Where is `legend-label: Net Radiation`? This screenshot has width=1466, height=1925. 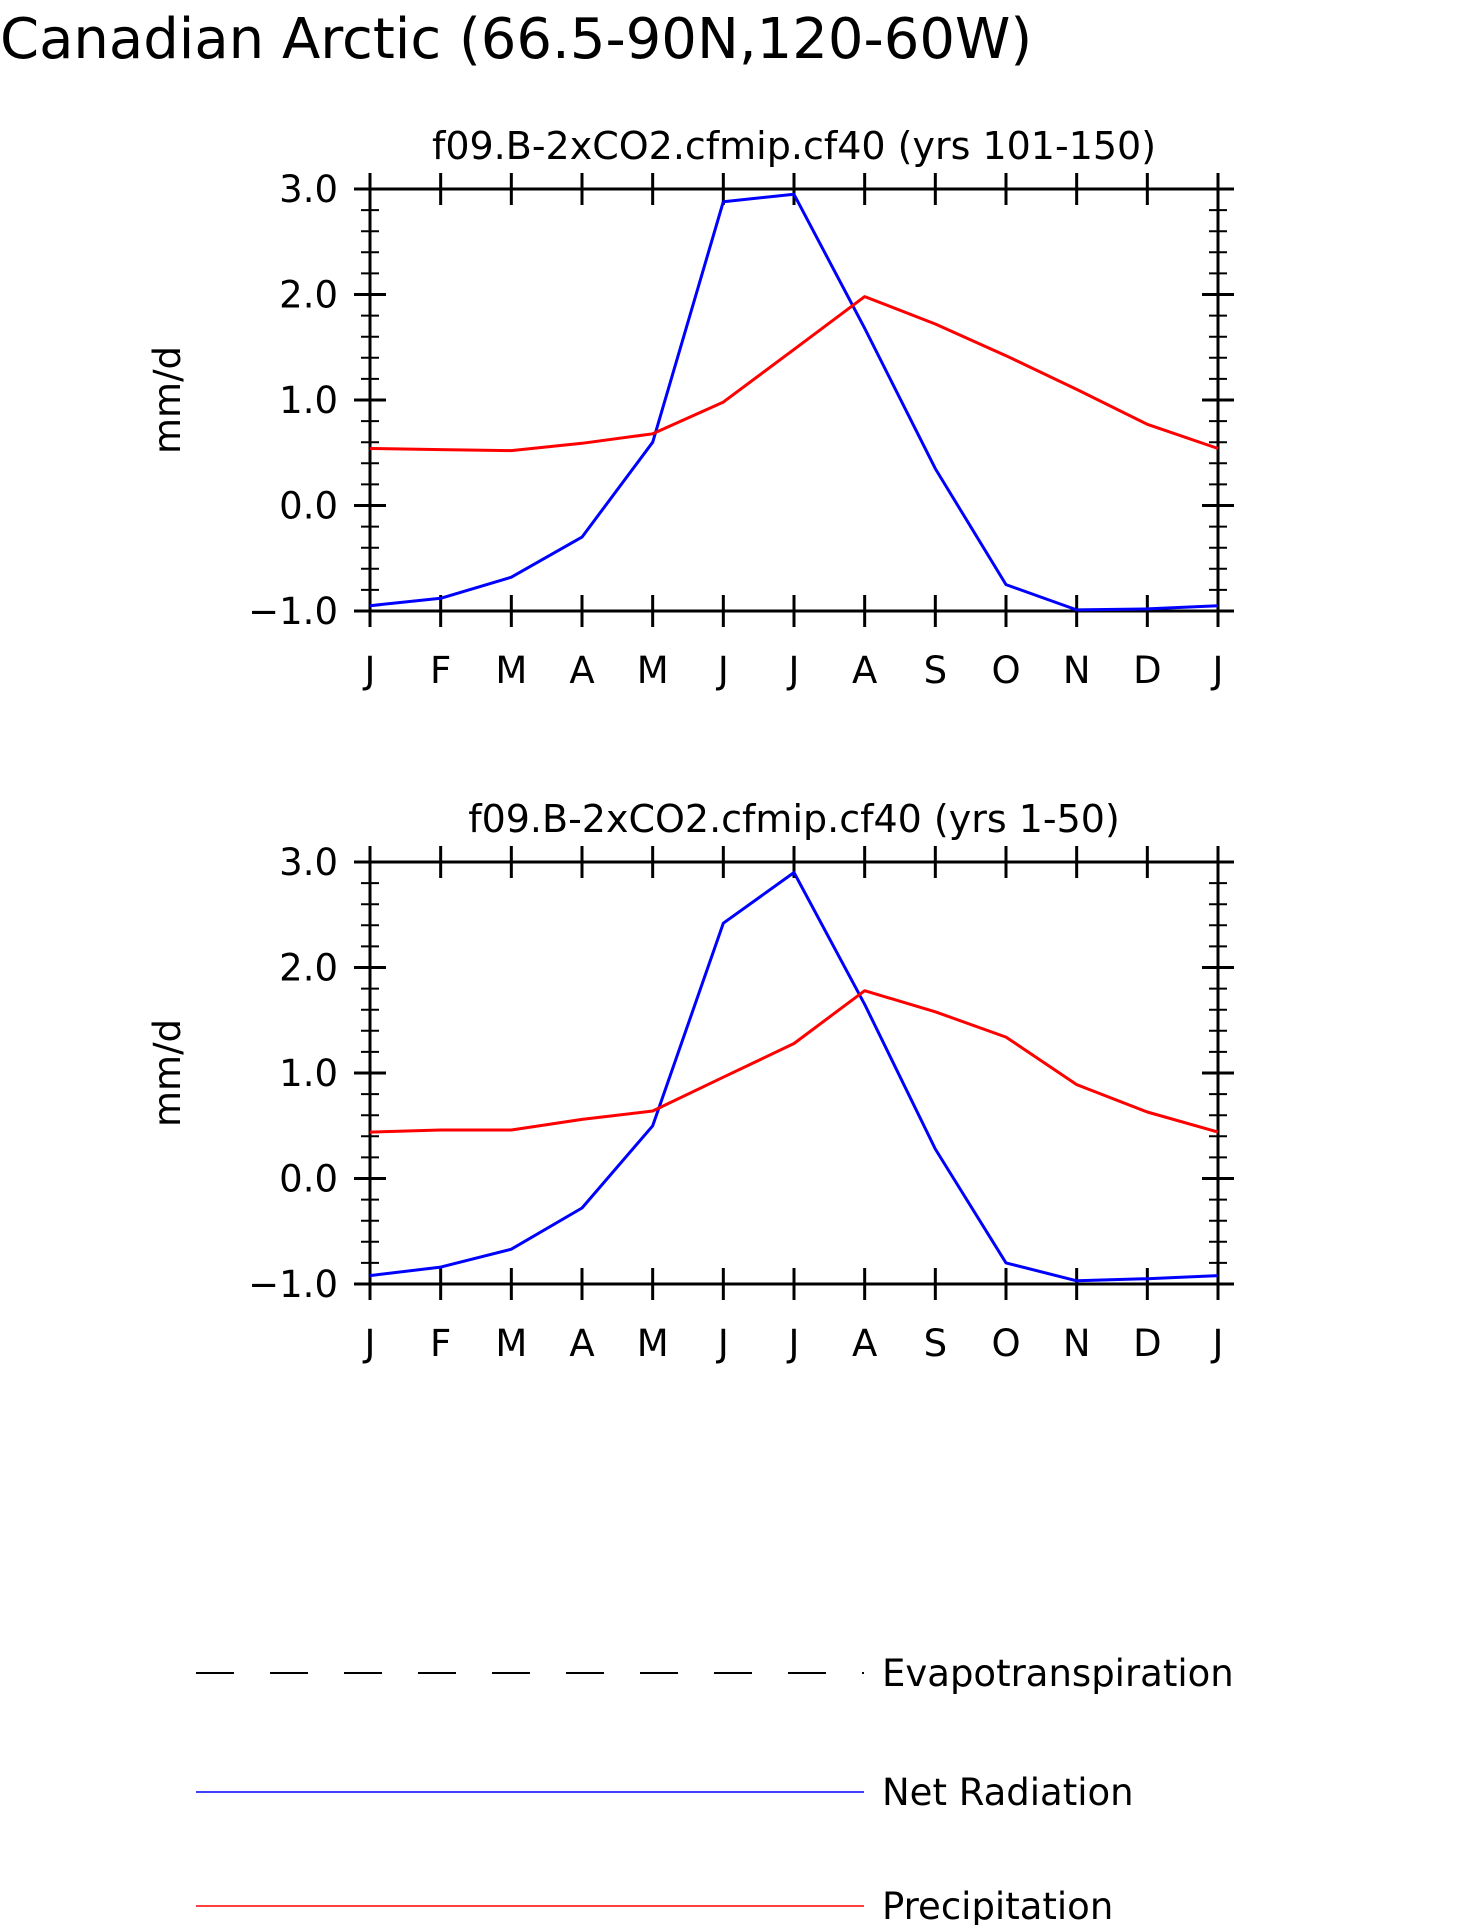 legend-label: Net Radiation is located at coordinates (1008, 1792).